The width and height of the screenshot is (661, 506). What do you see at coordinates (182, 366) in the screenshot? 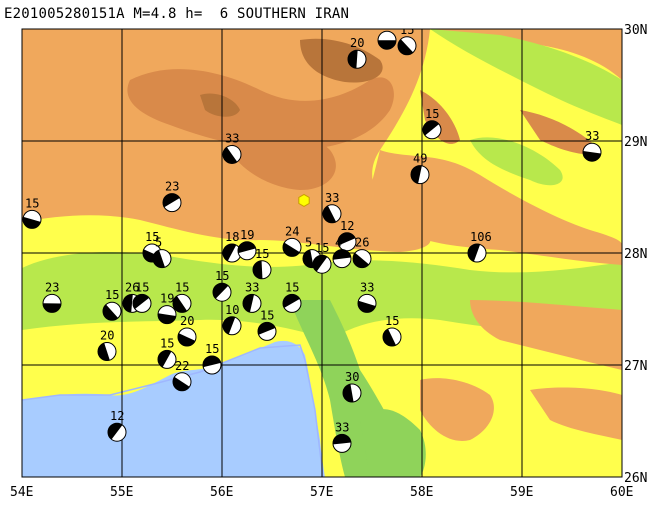
I see `depth-label: 22` at bounding box center [182, 366].